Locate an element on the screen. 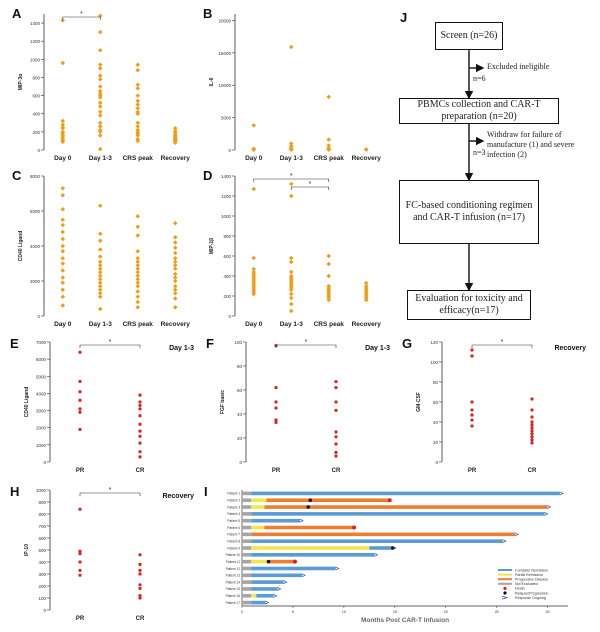 The width and height of the screenshot is (600, 632). y-tick-label: 5000 is located at coordinates (226, 118).